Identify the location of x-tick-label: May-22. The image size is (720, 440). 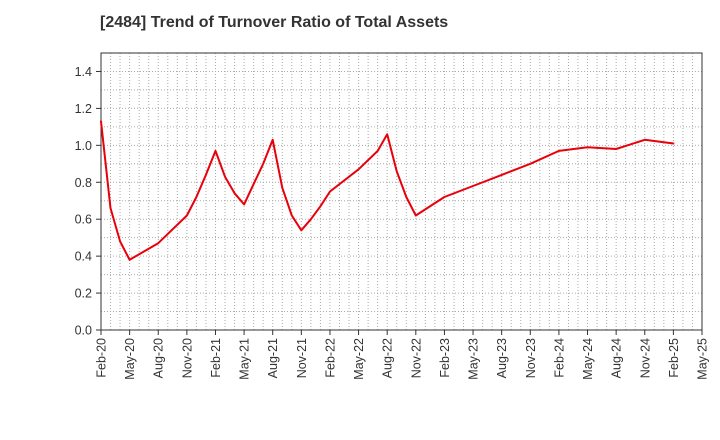
(359, 359).